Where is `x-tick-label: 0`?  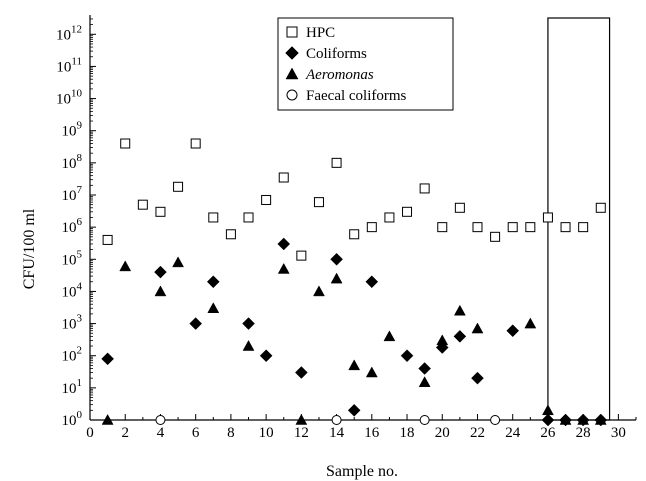
x-tick-label: 0 is located at coordinates (90, 433).